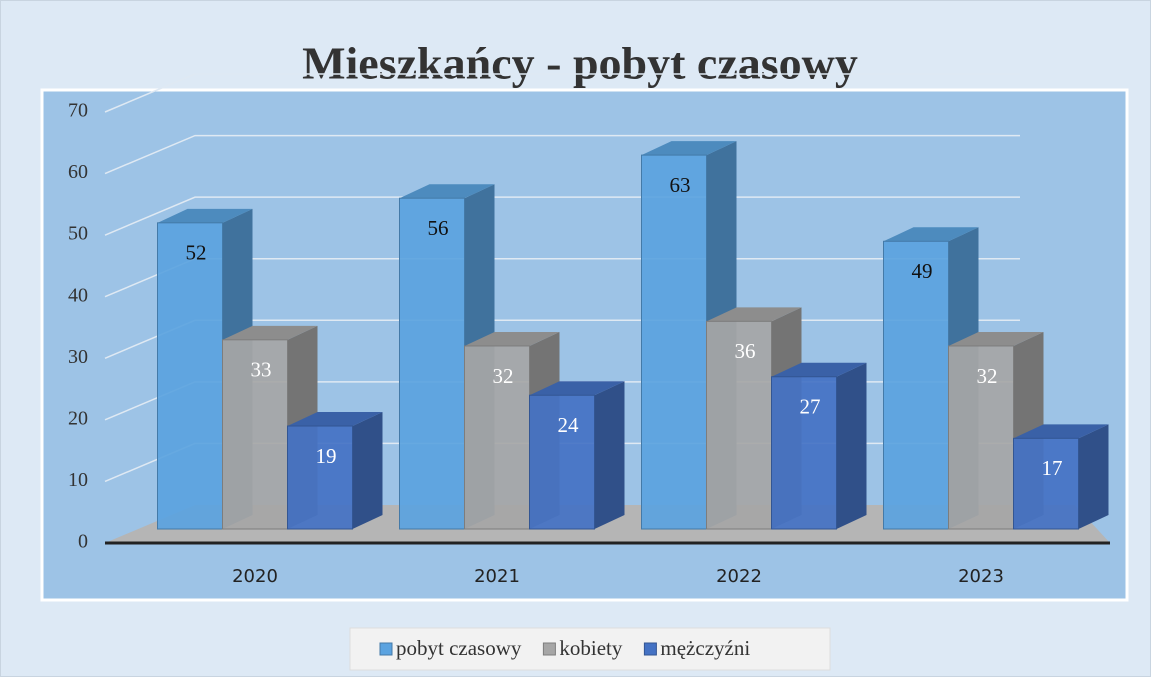 The width and height of the screenshot is (1151, 677). I want to click on legend-label: mężczyźni, so click(705, 648).